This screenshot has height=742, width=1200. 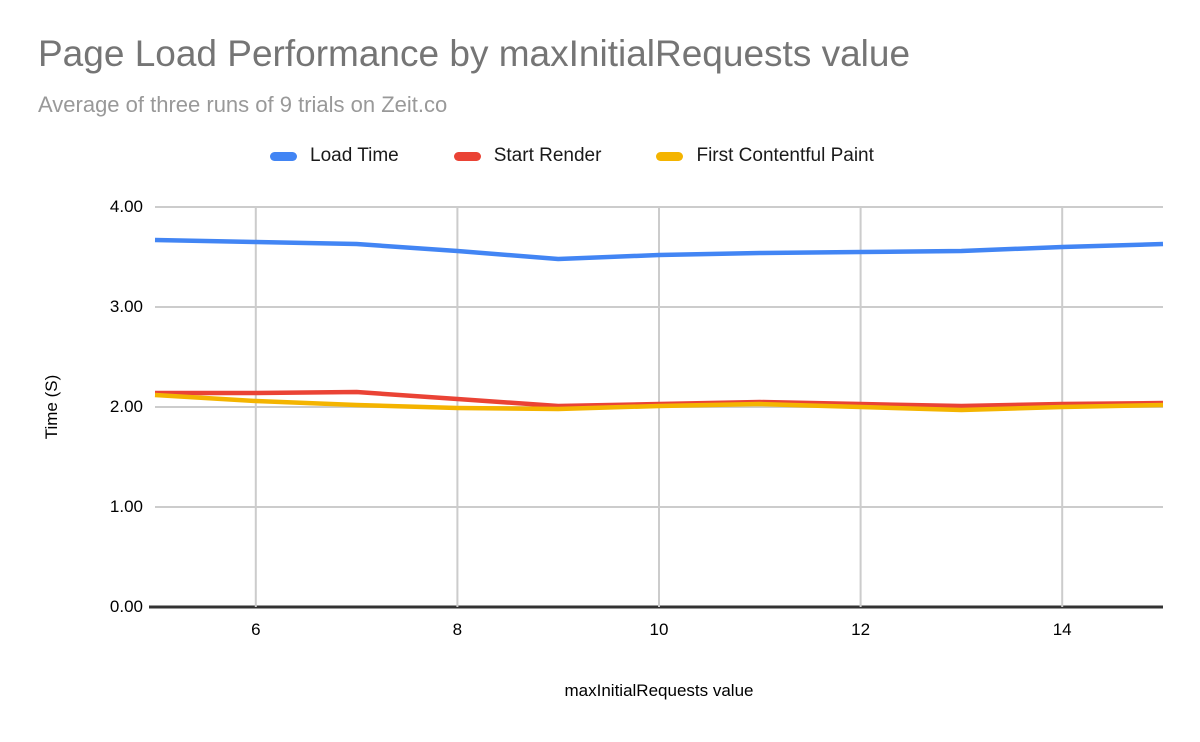 I want to click on x-tick-label: 6, so click(x=256, y=629).